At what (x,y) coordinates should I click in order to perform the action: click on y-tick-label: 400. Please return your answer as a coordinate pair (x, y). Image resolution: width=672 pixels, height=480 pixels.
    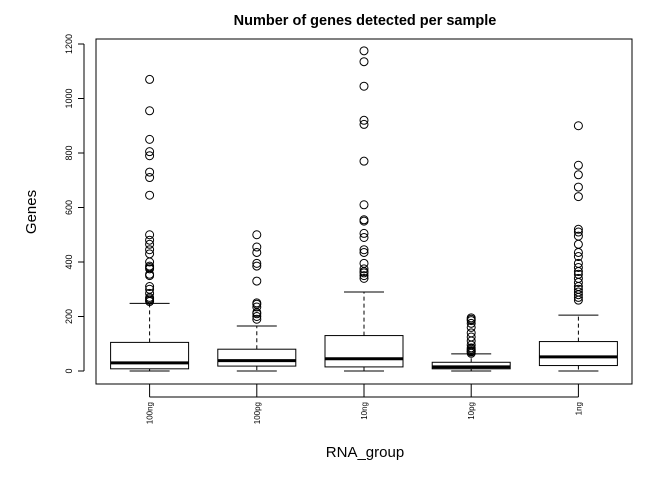
    Looking at the image, I should click on (69, 261).